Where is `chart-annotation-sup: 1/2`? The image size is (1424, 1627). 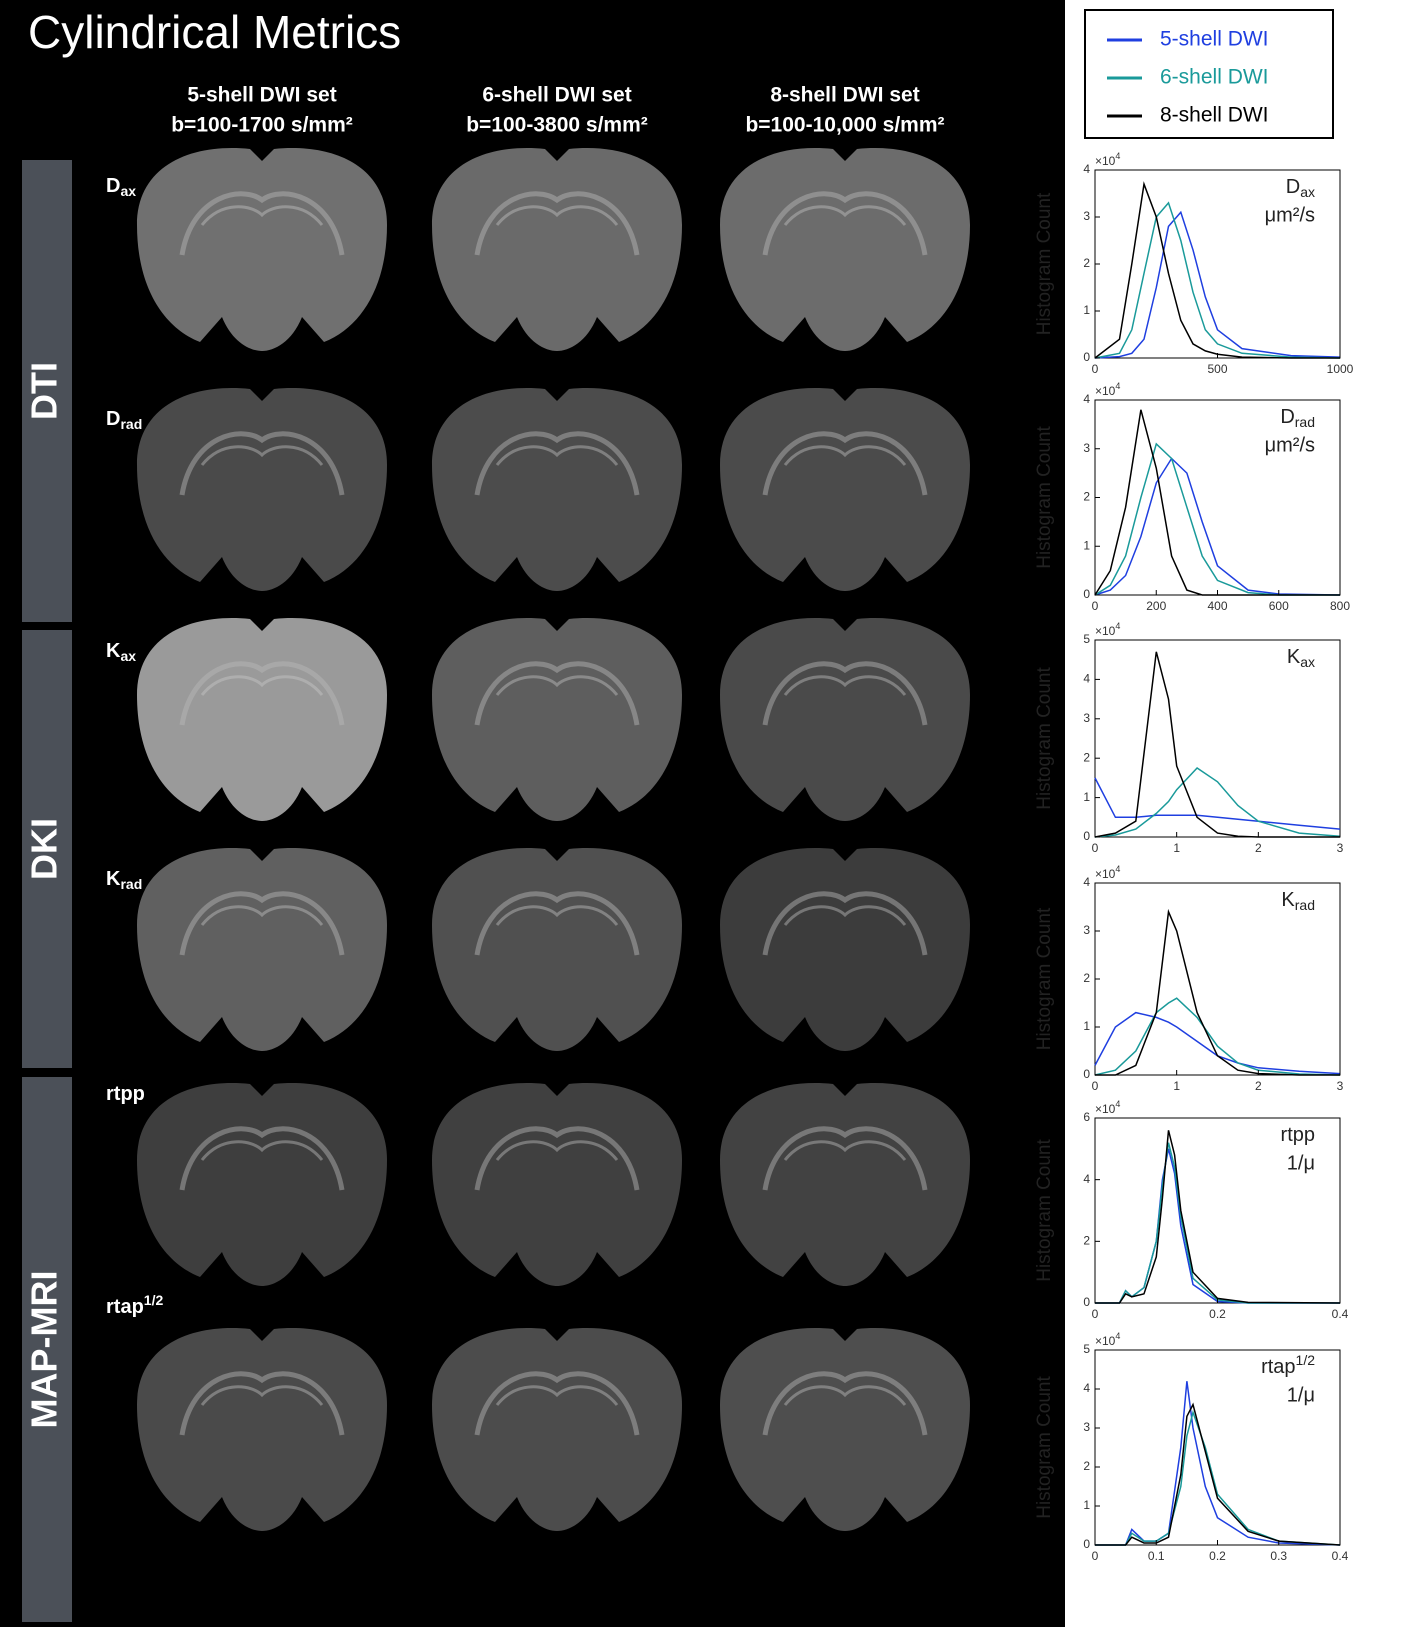 chart-annotation-sup: 1/2 is located at coordinates (1306, 1360).